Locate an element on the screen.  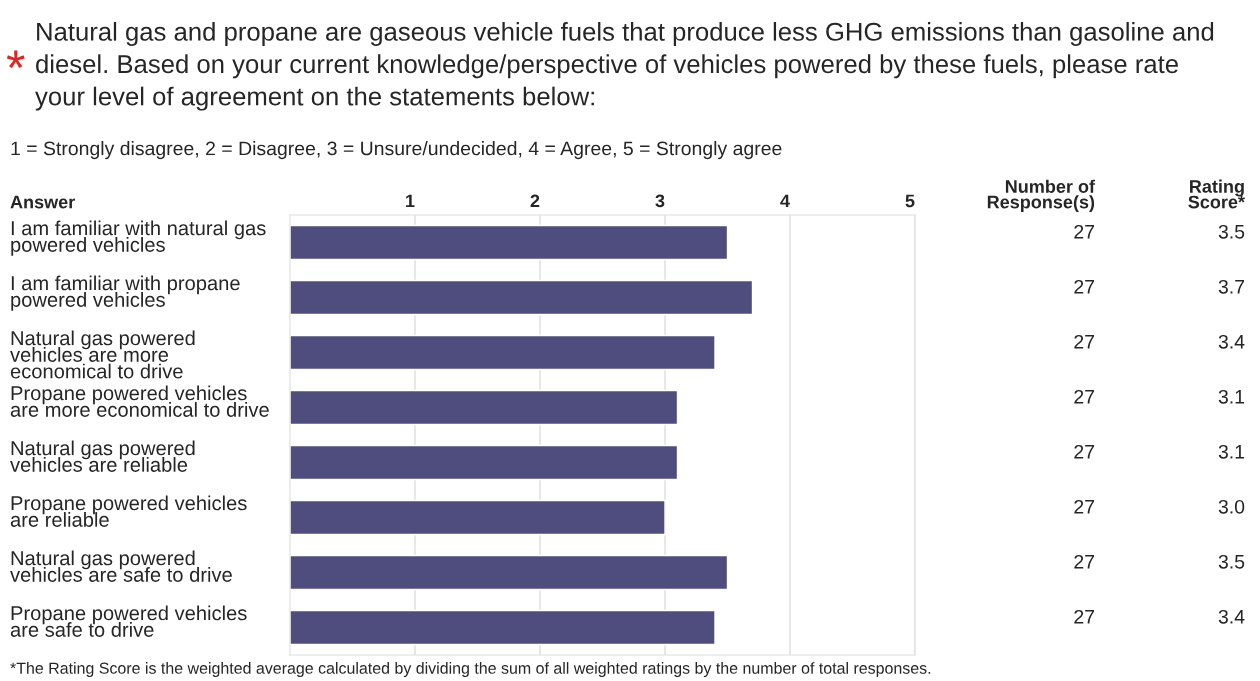
y-tick-label: Propane powered vehicles are more economical to drive is located at coordinates (139, 401).